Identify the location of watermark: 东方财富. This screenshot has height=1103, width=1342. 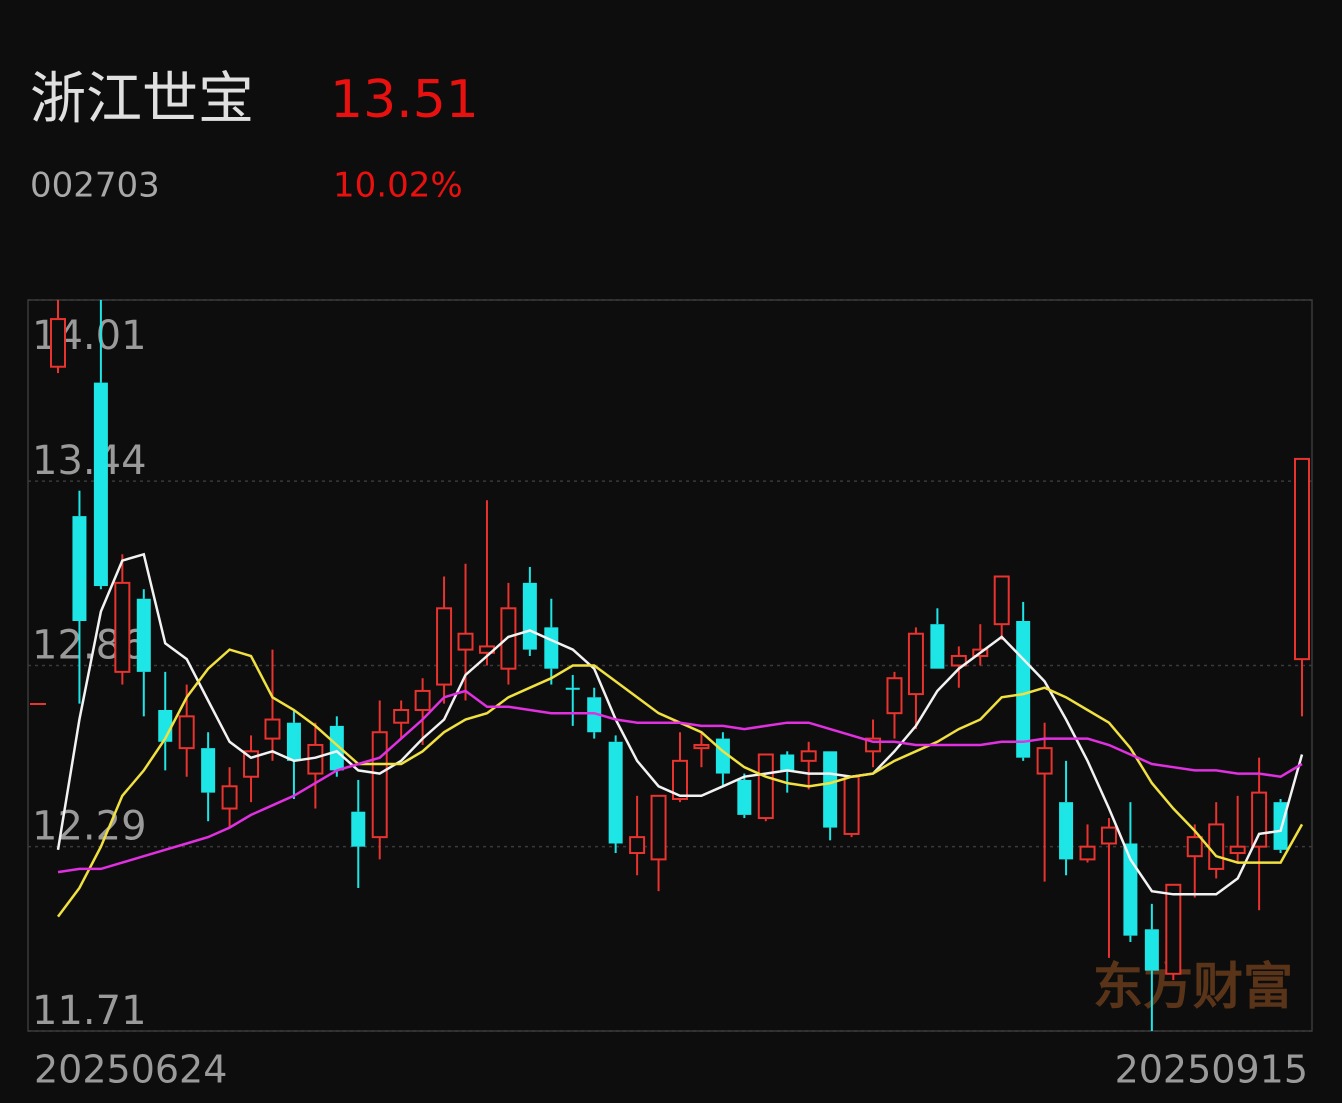
(1193, 987).